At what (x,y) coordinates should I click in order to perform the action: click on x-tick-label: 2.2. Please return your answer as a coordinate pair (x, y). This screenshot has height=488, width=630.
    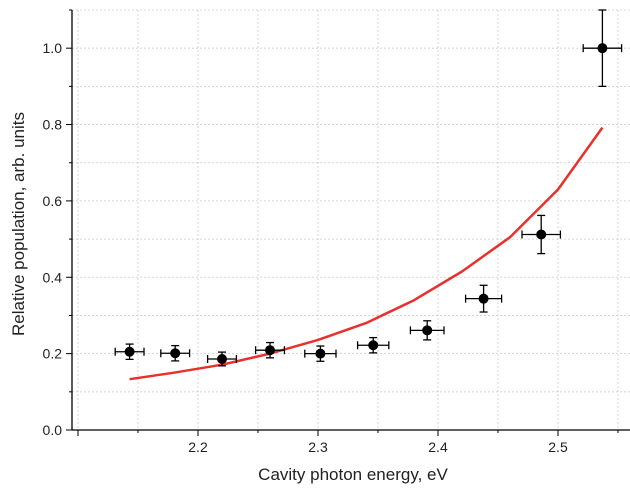
    Looking at the image, I should click on (198, 447).